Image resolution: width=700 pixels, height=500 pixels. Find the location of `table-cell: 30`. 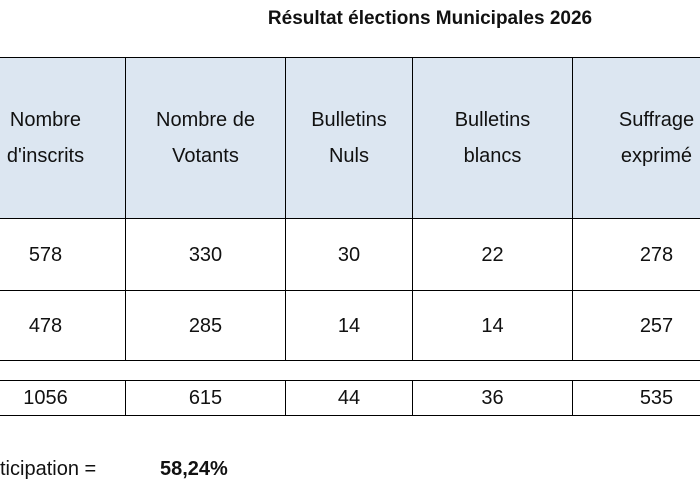

table-cell: 30 is located at coordinates (349, 254).